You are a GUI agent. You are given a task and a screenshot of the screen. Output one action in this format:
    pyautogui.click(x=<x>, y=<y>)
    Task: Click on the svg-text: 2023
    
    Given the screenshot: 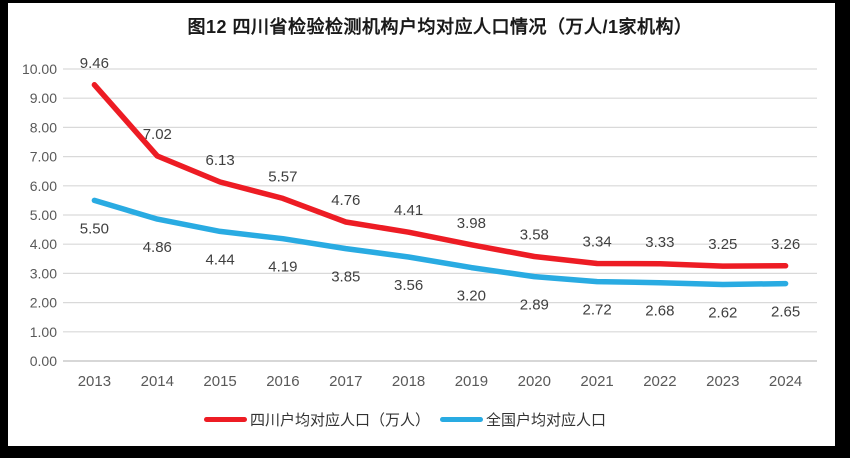 What is the action you would take?
    pyautogui.click(x=722, y=381)
    